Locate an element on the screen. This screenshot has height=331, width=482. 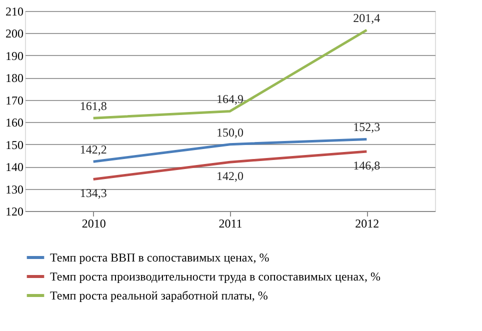
data-label: 152,3 is located at coordinates (366, 127).